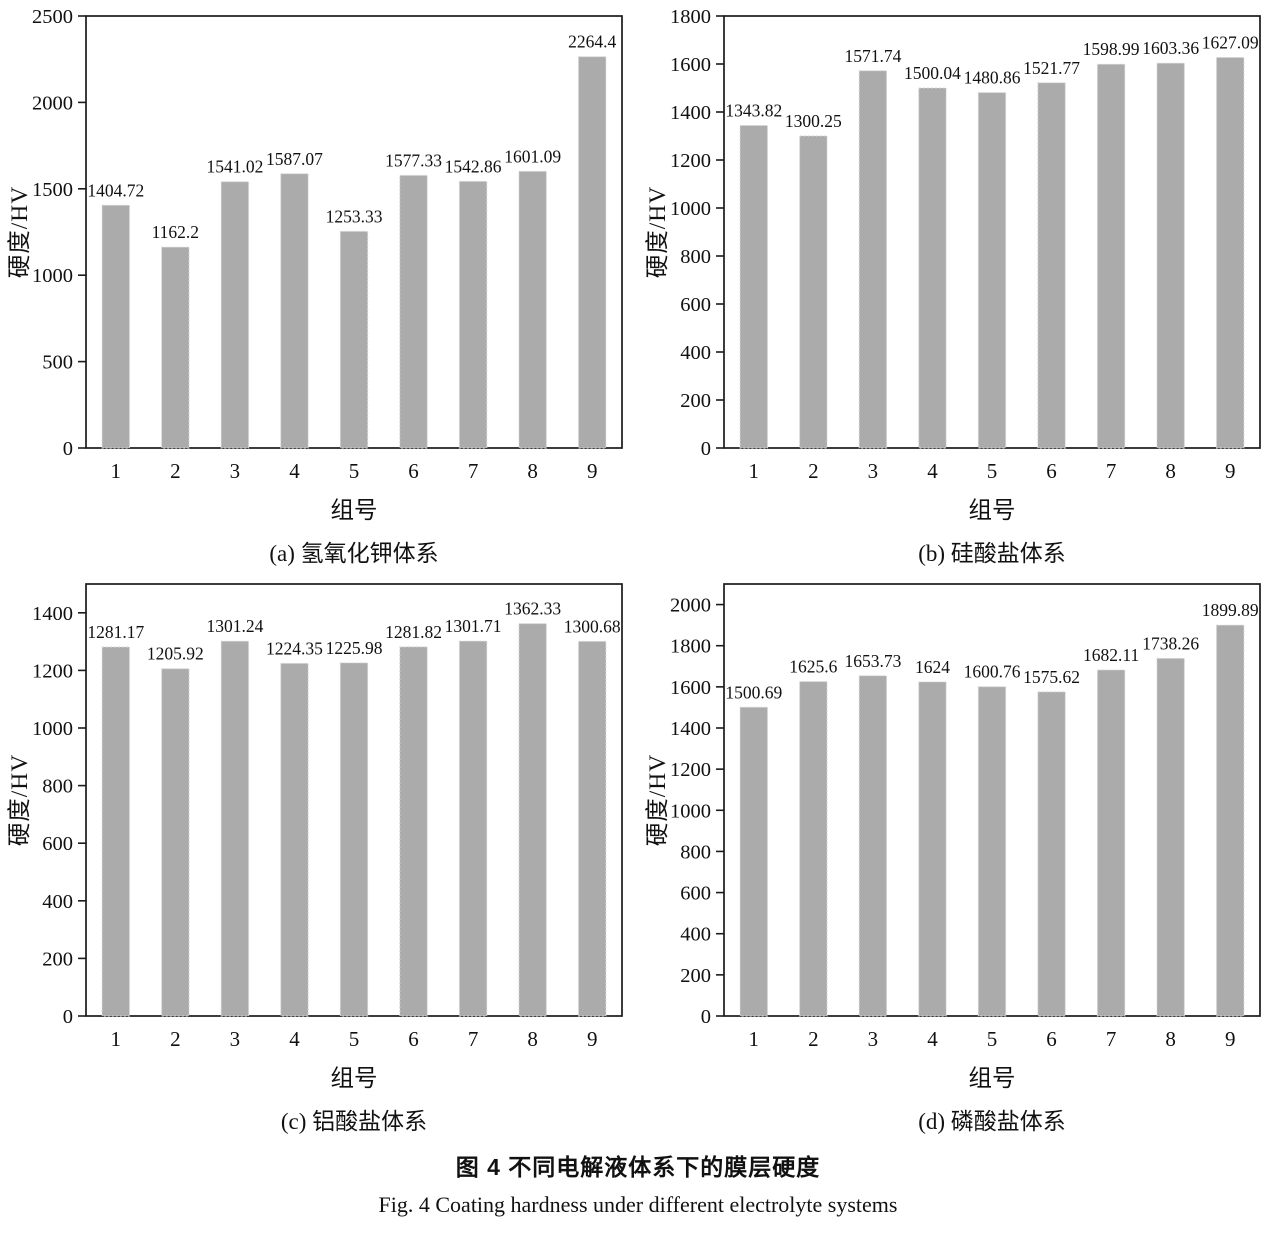 This screenshot has width=1276, height=1236. Describe the element at coordinates (1051, 68) in the screenshot. I see `bar-value-label: 1521.77` at that location.